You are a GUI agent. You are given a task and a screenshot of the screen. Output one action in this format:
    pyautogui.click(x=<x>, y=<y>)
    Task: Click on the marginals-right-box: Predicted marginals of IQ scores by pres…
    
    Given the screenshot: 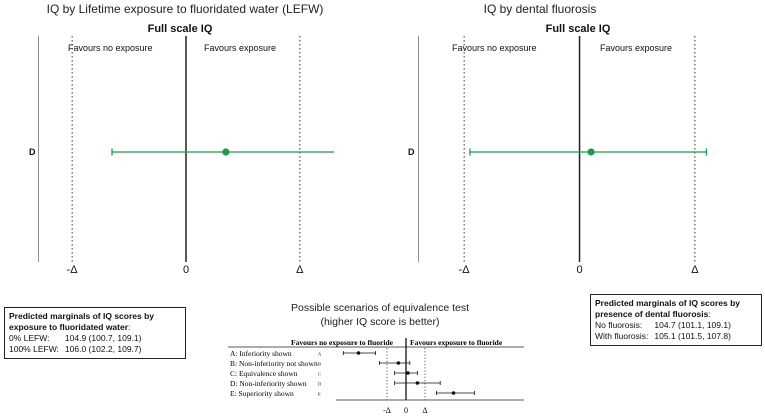 What is the action you would take?
    pyautogui.click(x=676, y=320)
    